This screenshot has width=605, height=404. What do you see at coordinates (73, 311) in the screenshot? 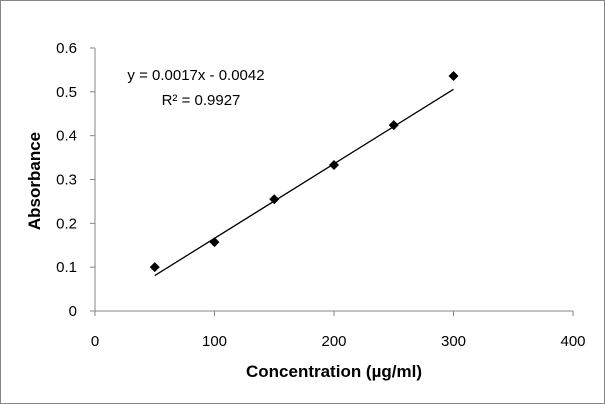
I see `y-tick-label: 0` at bounding box center [73, 311].